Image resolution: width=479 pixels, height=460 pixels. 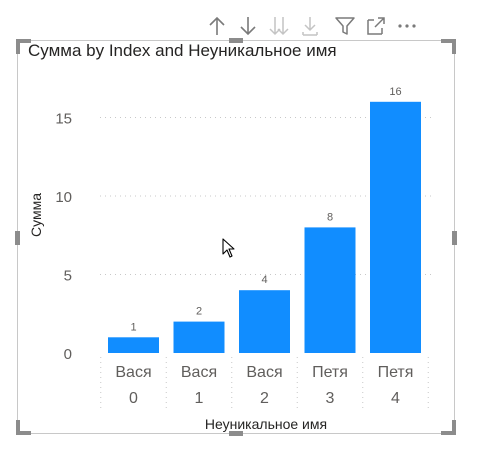 I want to click on resize-handle-top-left, so click(x=23, y=46).